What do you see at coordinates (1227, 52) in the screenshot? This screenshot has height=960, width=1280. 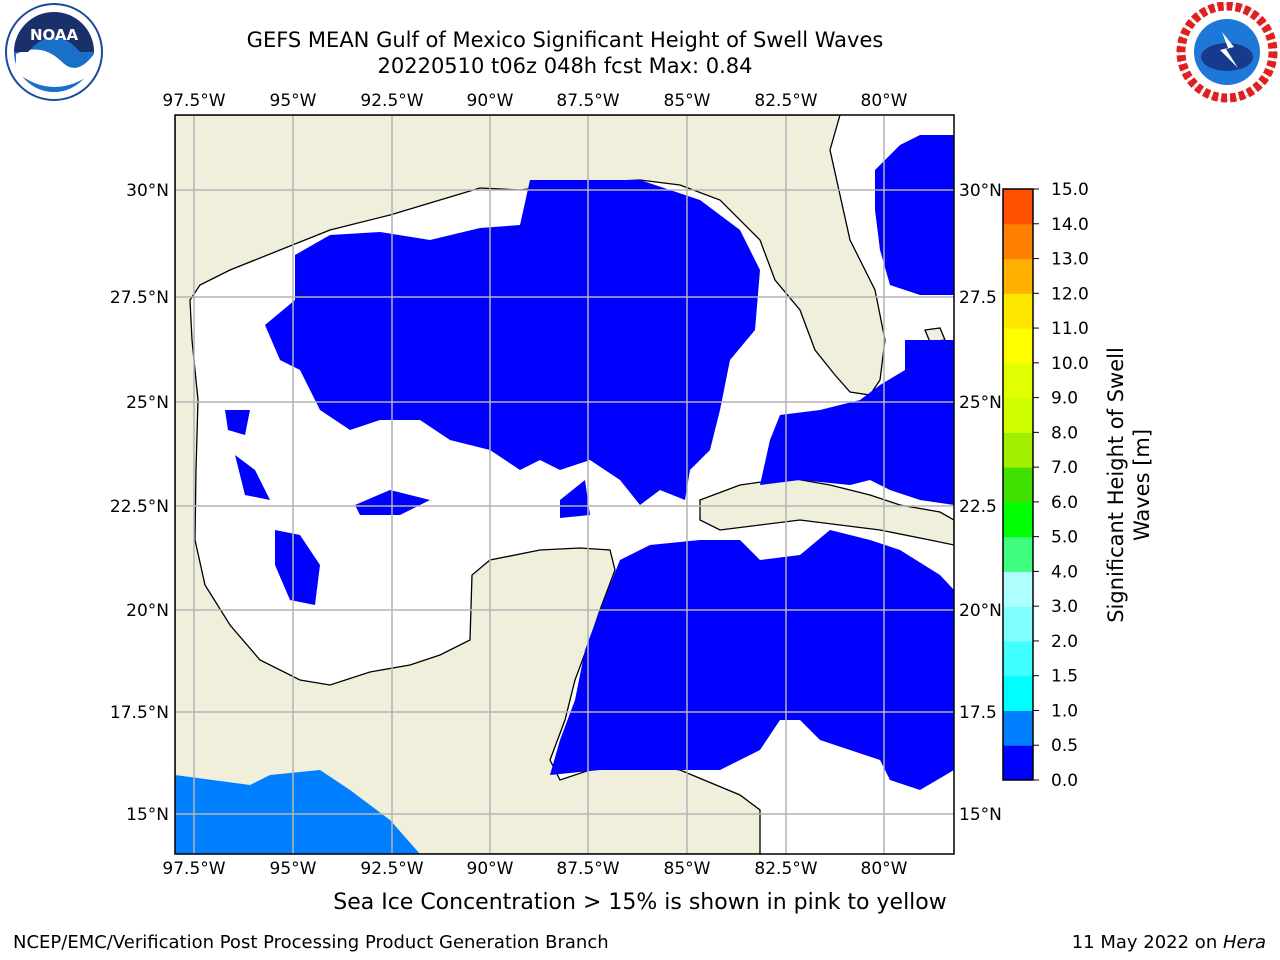 I see `nws-logo` at bounding box center [1227, 52].